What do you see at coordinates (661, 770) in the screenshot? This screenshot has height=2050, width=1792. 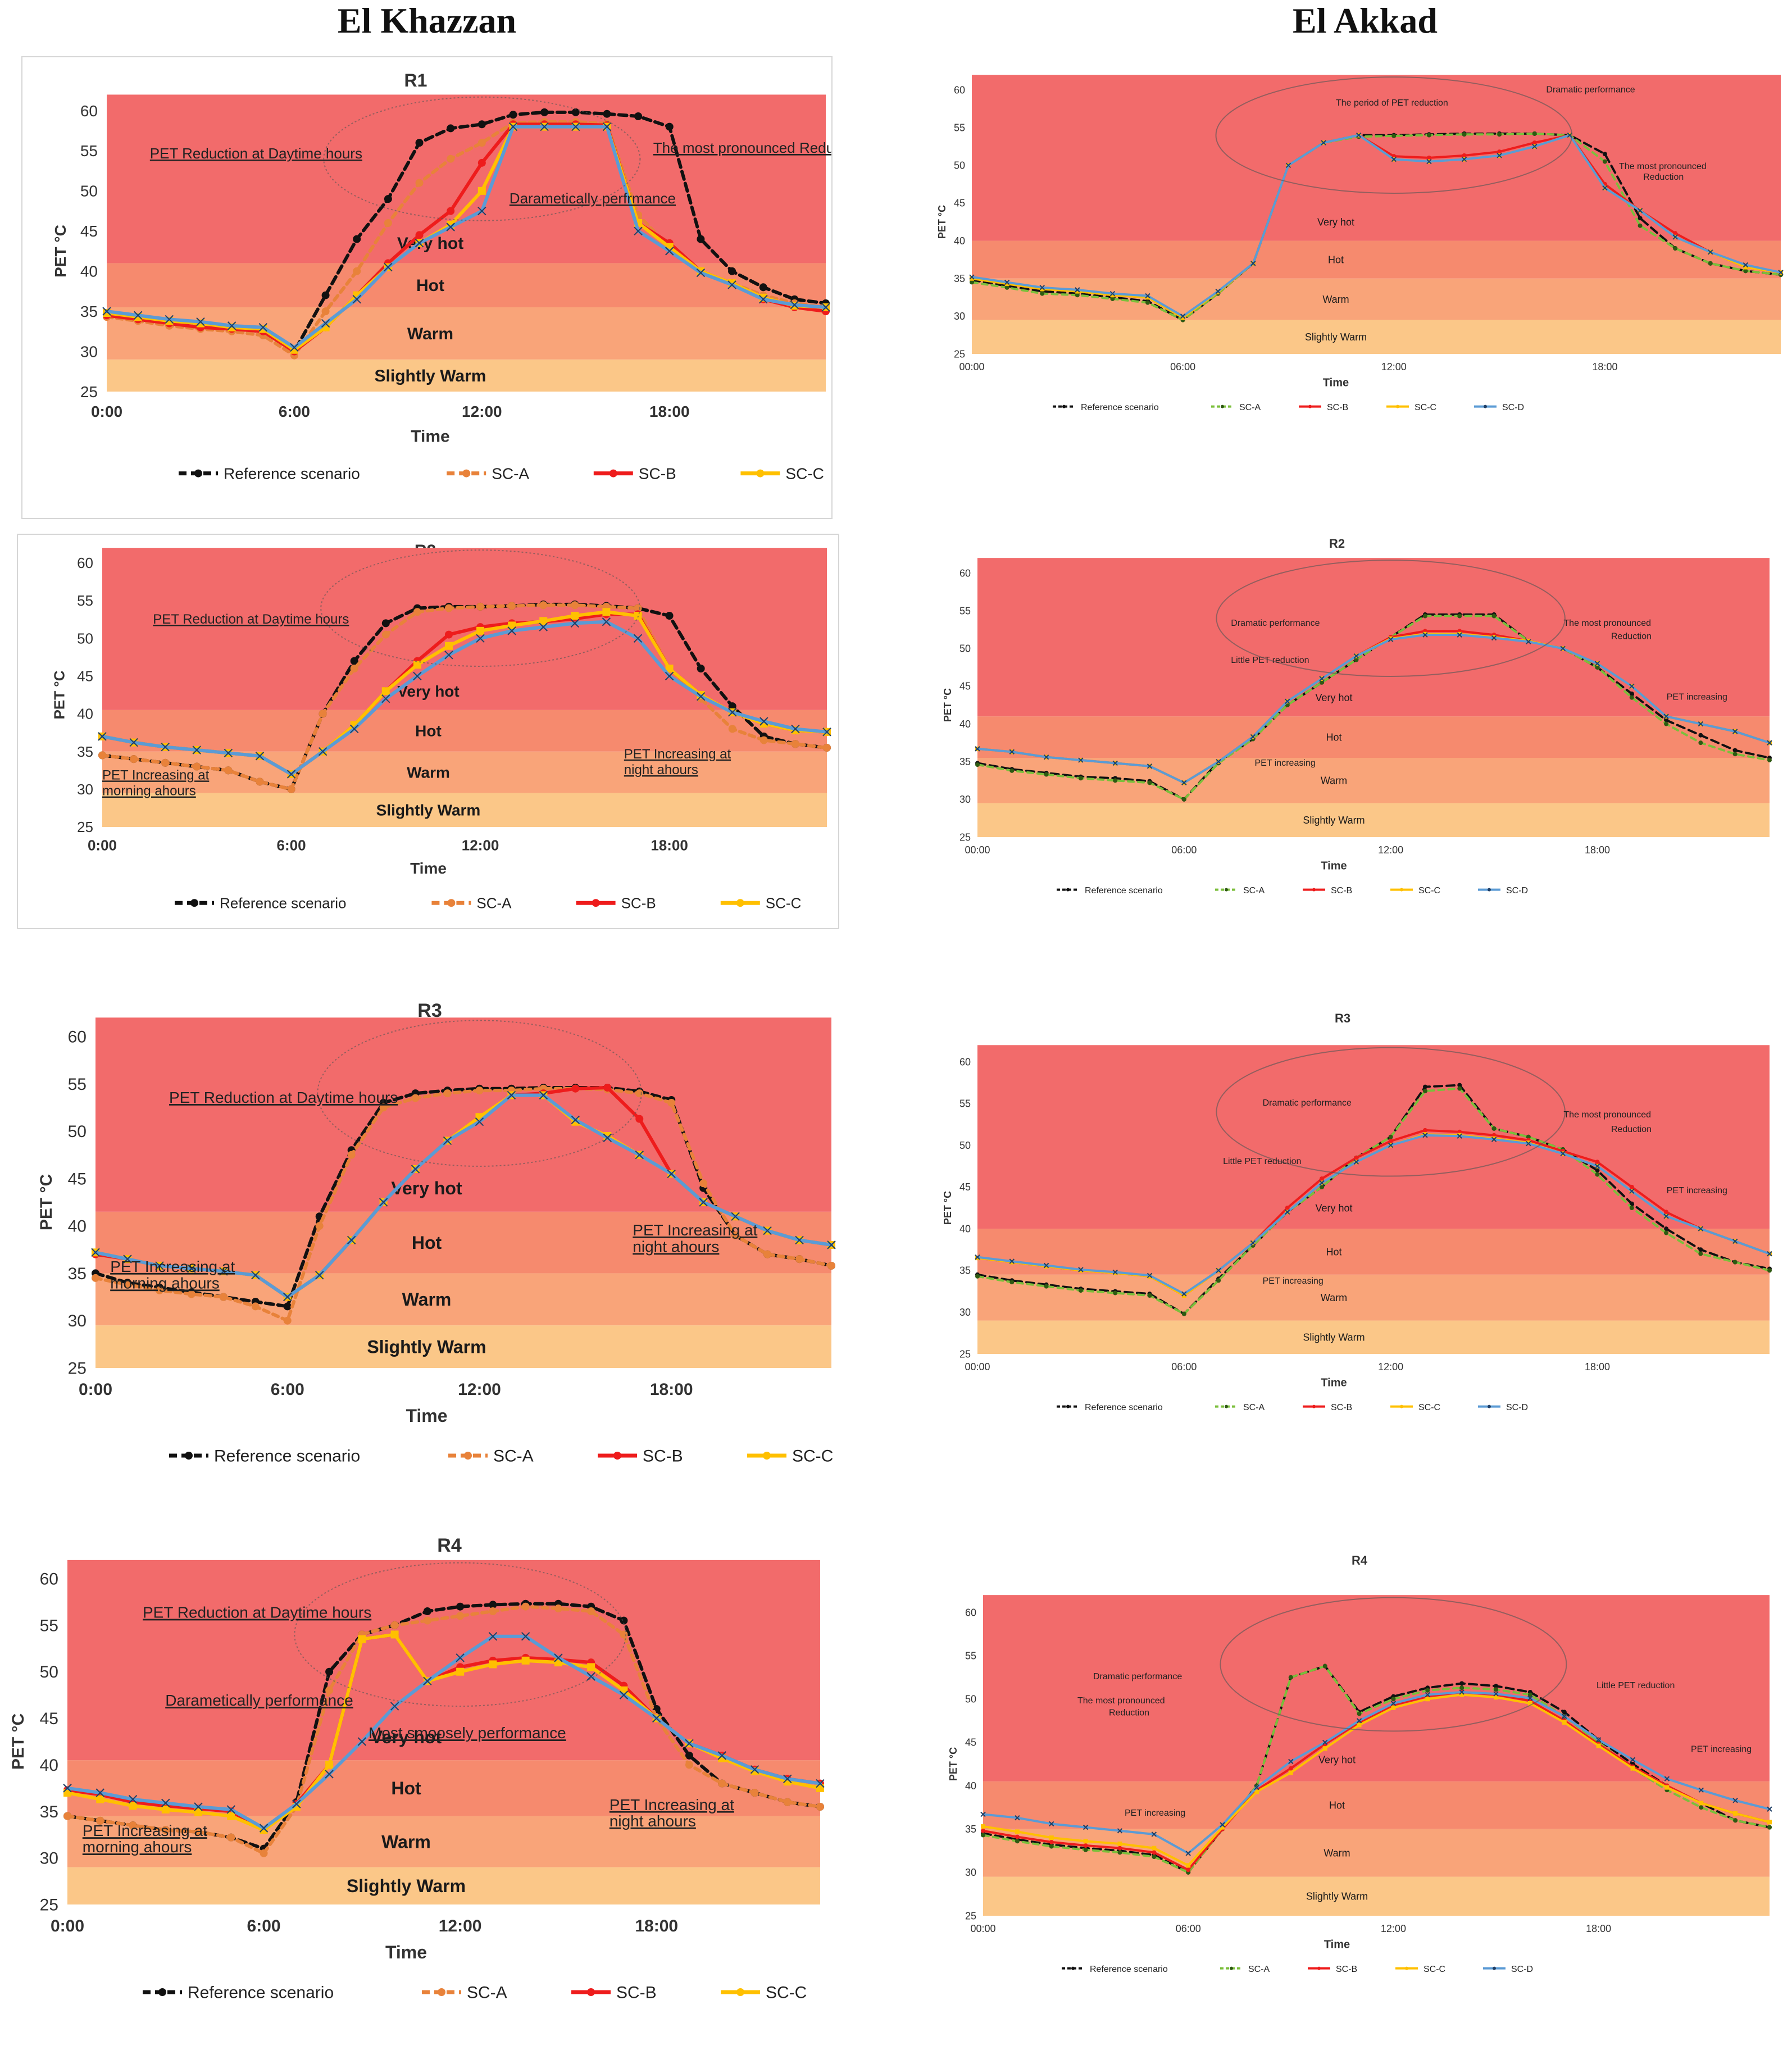 I see `annotation-label: night ahours` at bounding box center [661, 770].